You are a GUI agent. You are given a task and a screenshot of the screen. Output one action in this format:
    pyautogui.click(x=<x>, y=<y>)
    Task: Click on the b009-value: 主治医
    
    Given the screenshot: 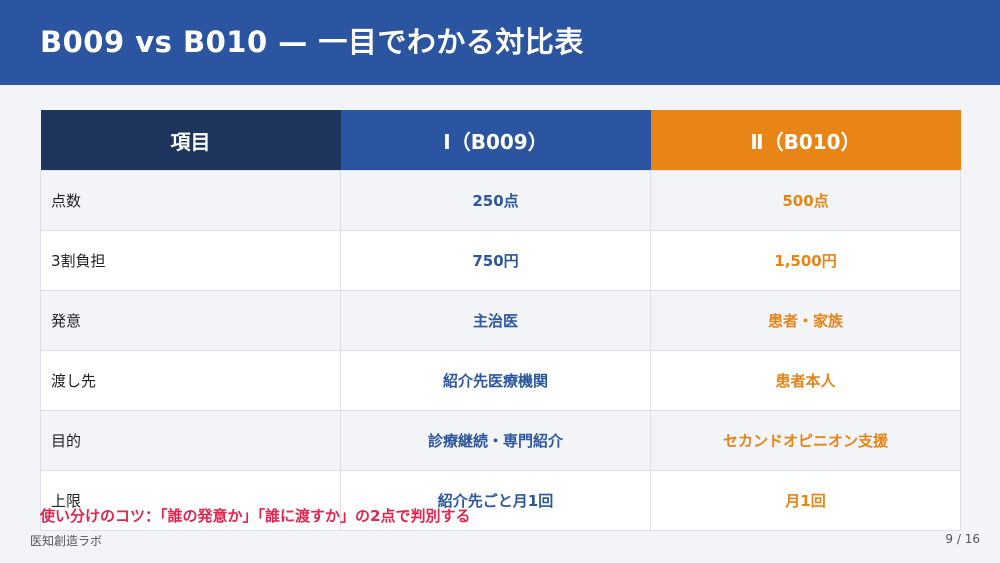 What is the action you would take?
    pyautogui.click(x=495, y=320)
    